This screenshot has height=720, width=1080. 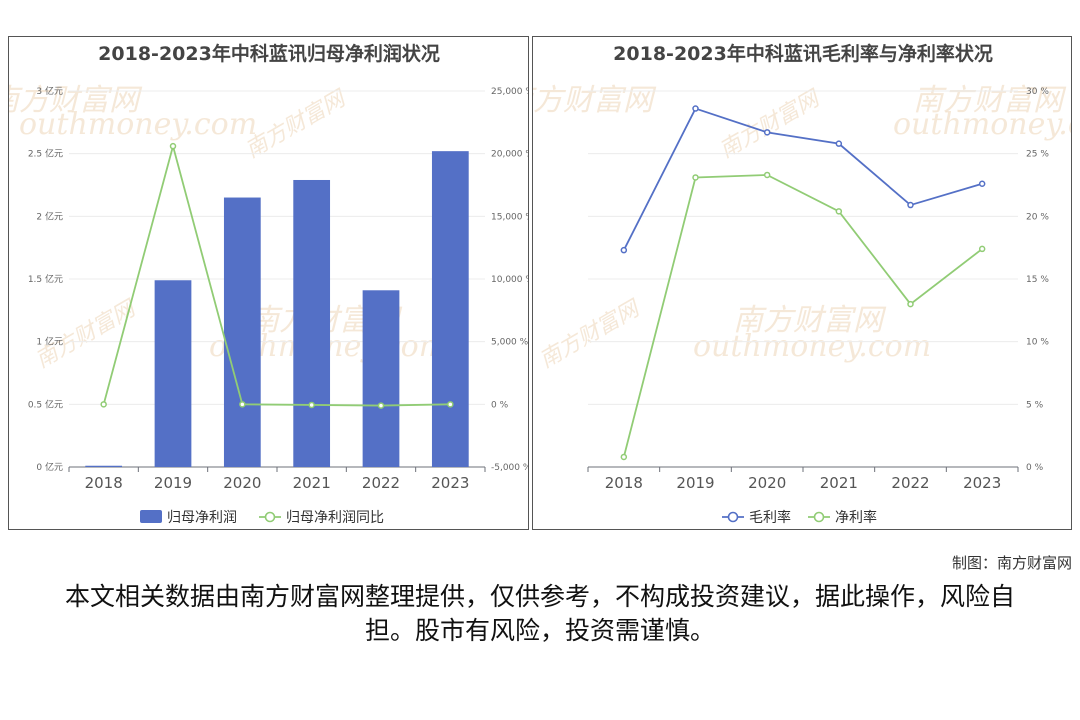 What do you see at coordinates (450, 309) in the screenshot?
I see `bar-2023` at bounding box center [450, 309].